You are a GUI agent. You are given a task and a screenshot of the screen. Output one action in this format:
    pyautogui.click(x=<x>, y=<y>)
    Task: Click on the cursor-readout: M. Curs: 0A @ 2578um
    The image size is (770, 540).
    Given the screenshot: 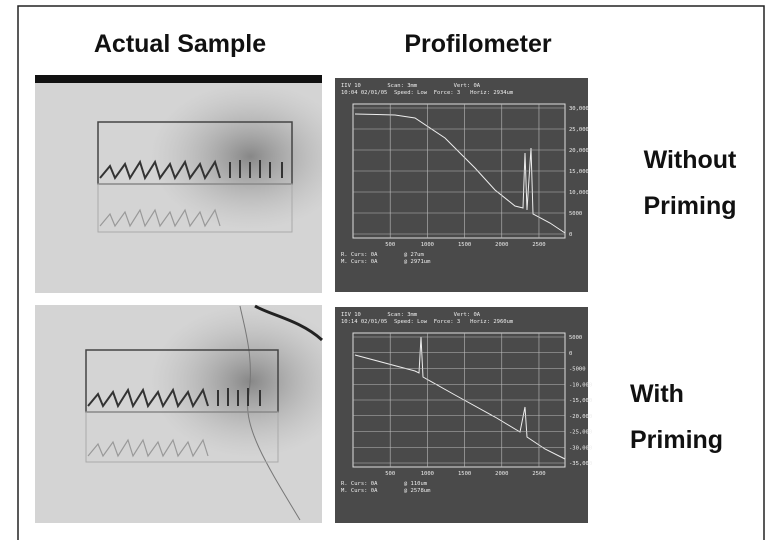 What is the action you would take?
    pyautogui.click(x=386, y=491)
    